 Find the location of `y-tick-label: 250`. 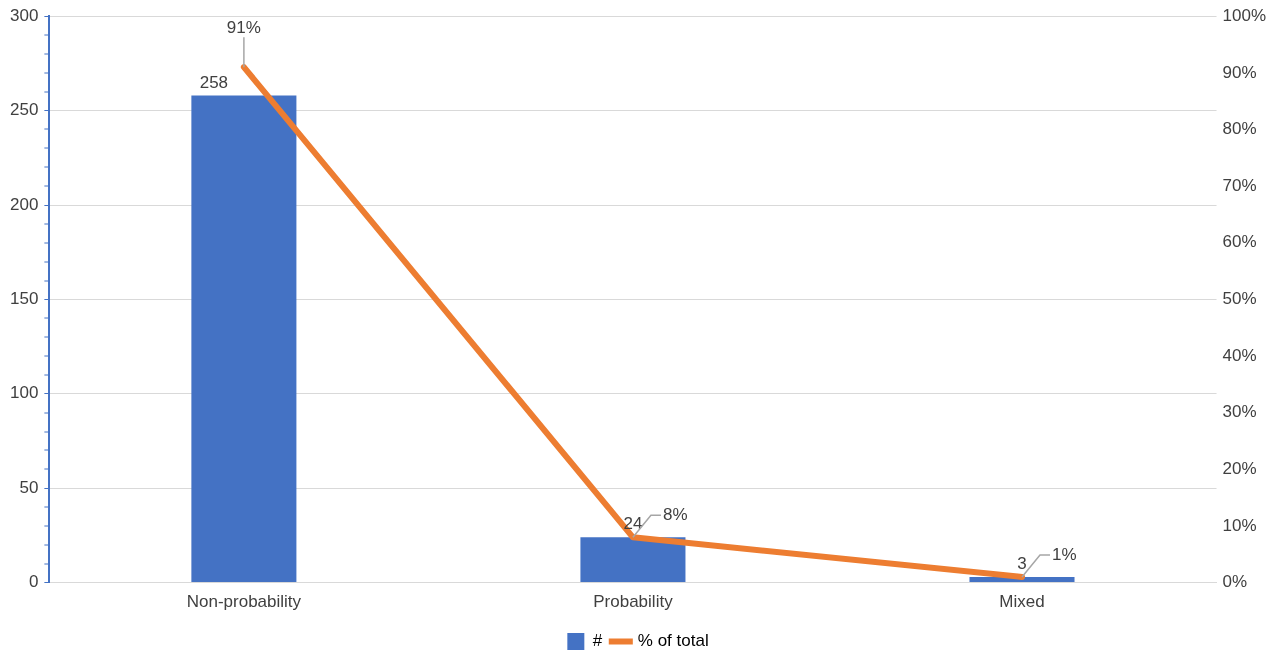

y-tick-label: 250 is located at coordinates (24, 110).